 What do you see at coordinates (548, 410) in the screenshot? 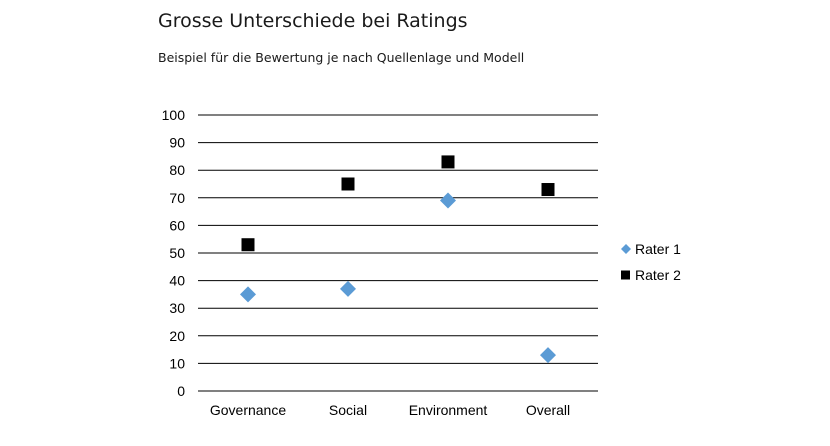
I see `x-category-label: Overall` at bounding box center [548, 410].